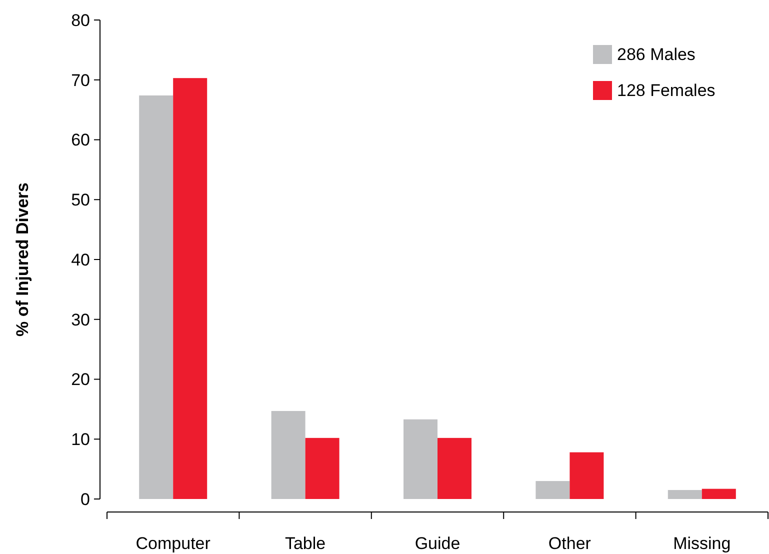  Describe the element at coordinates (80, 320) in the screenshot. I see `y-tick-label: 30` at that location.